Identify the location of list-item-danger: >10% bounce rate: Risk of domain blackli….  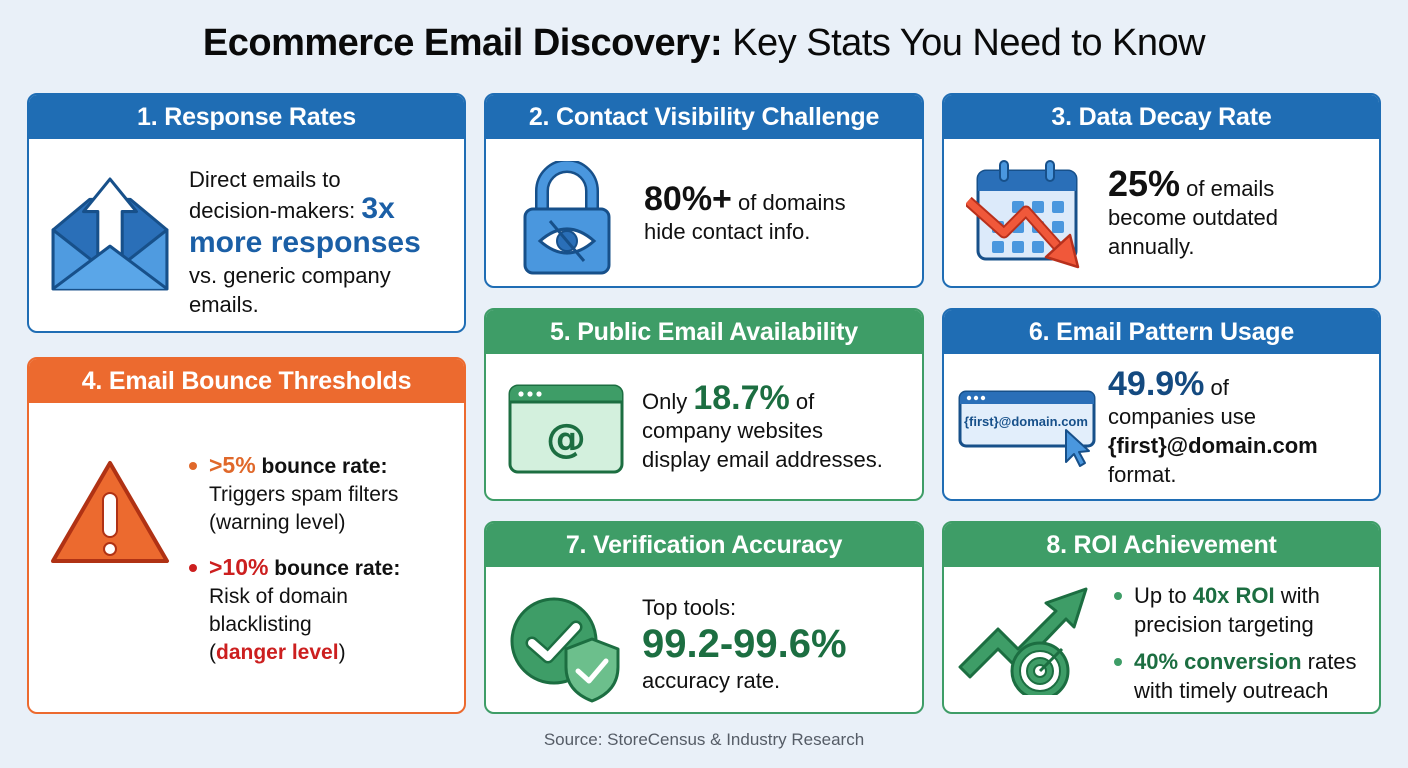
(293, 610).